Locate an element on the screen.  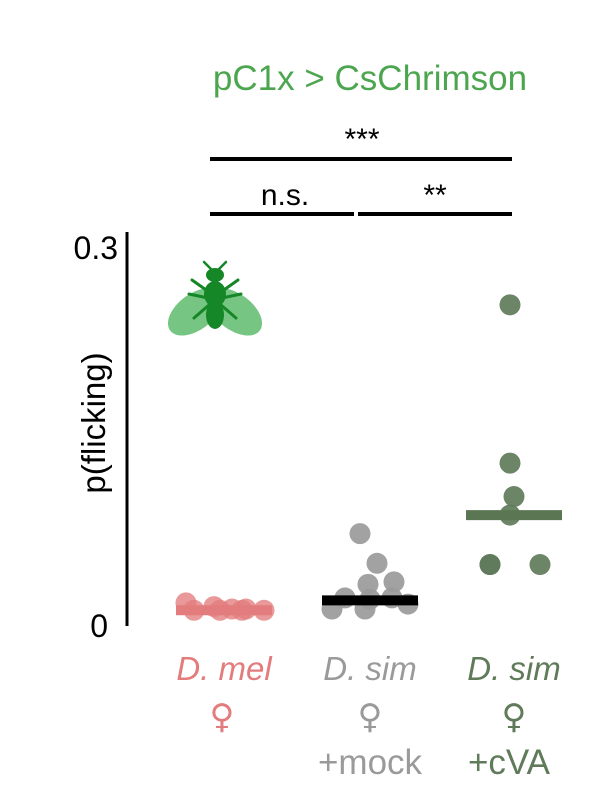
fly-abdomen is located at coordinates (215, 315).